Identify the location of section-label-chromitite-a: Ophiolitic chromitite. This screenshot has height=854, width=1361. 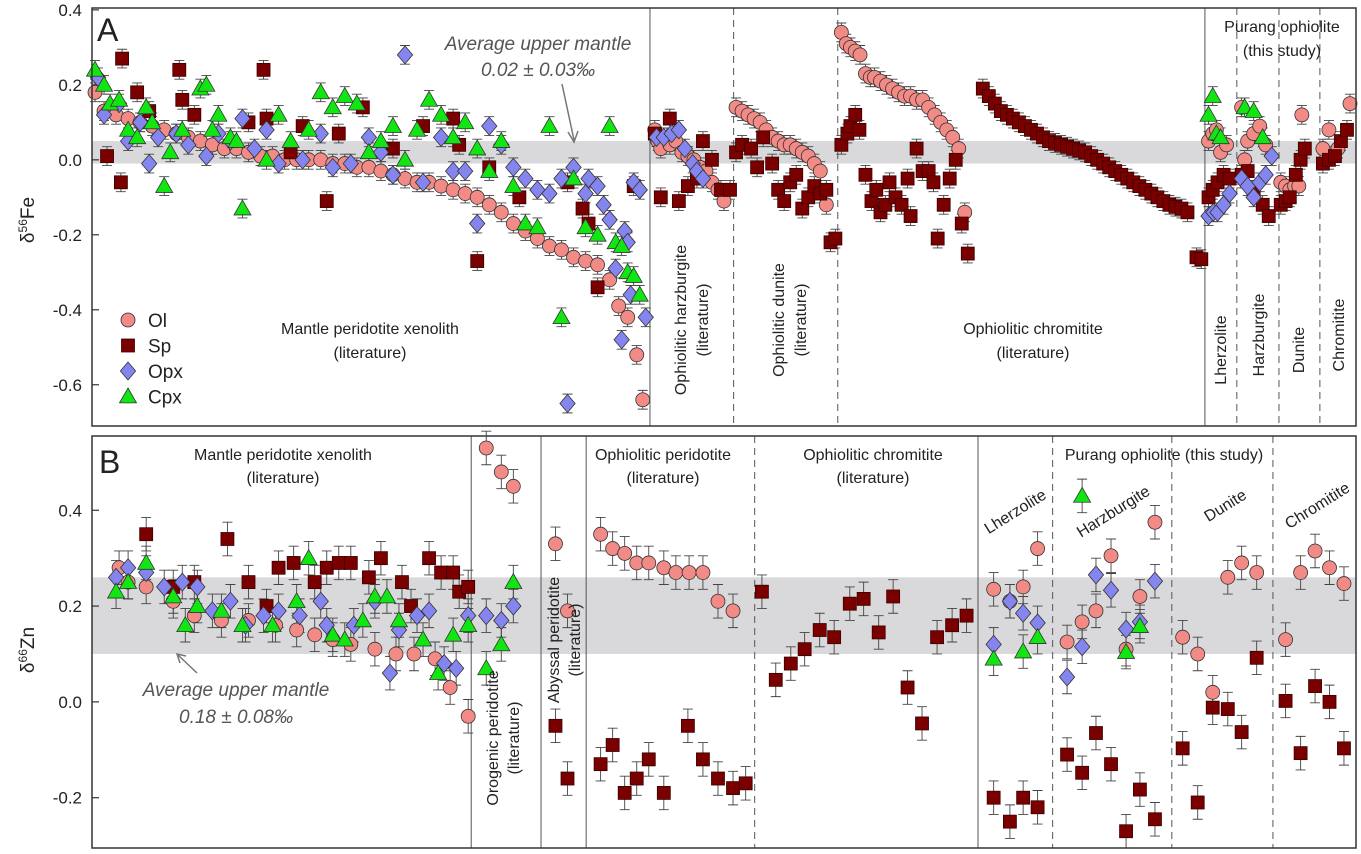
(1033, 329).